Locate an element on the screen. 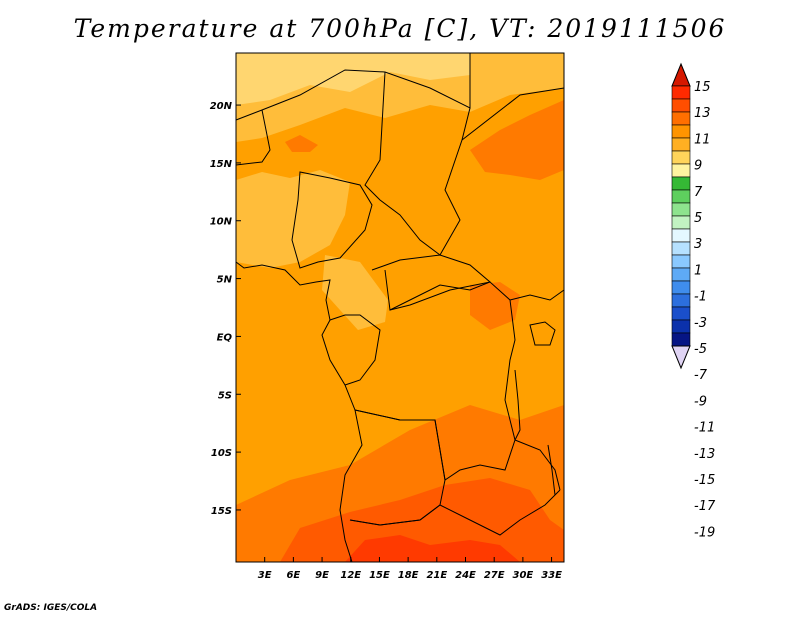 The image size is (800, 618). colorbar-label: 3 is located at coordinates (698, 244).